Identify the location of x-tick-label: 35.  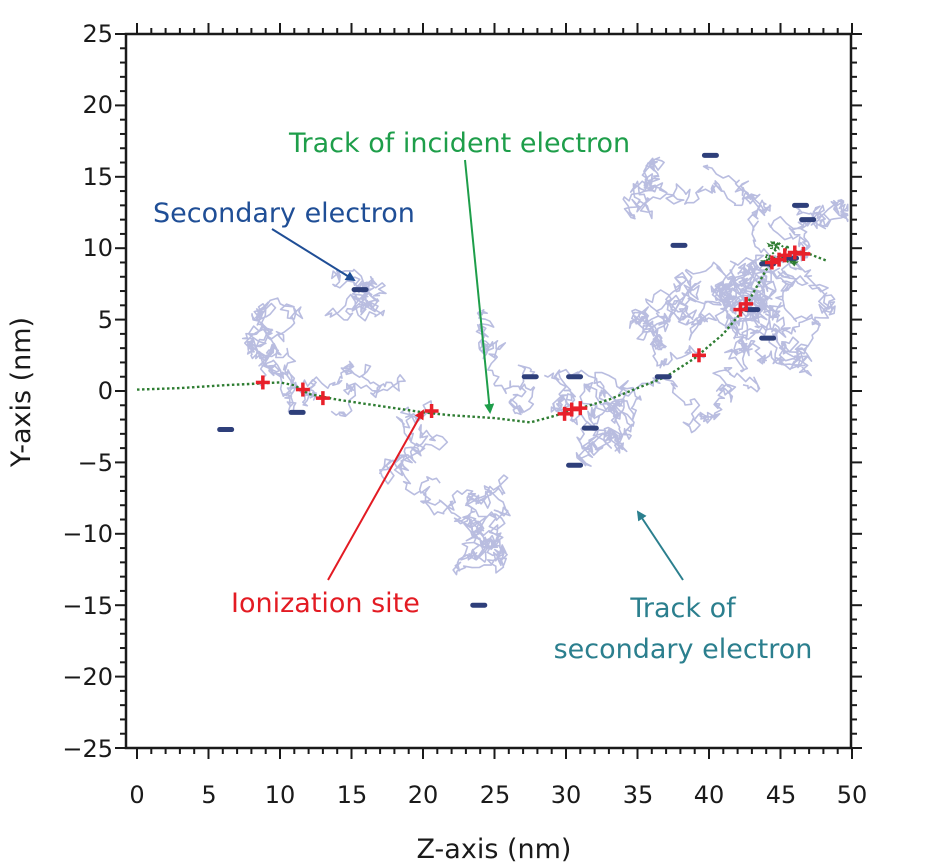
(638, 795).